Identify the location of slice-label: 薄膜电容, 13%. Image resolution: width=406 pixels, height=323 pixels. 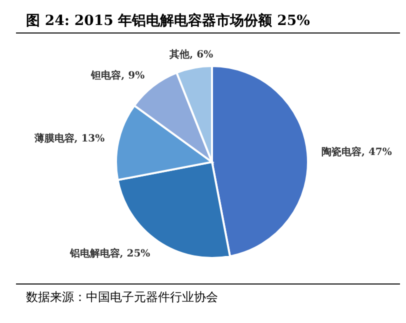
(69, 138).